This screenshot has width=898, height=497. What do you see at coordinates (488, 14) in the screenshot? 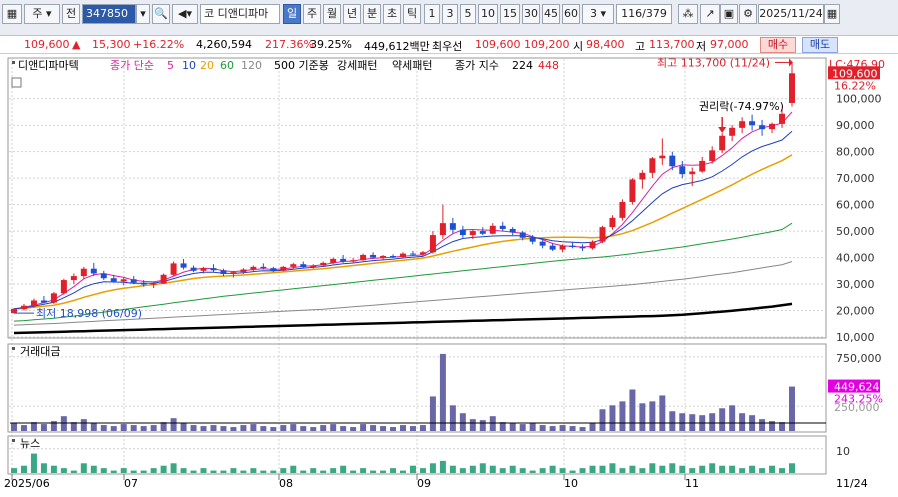
I see `interval-10-button: 10` at bounding box center [488, 14].